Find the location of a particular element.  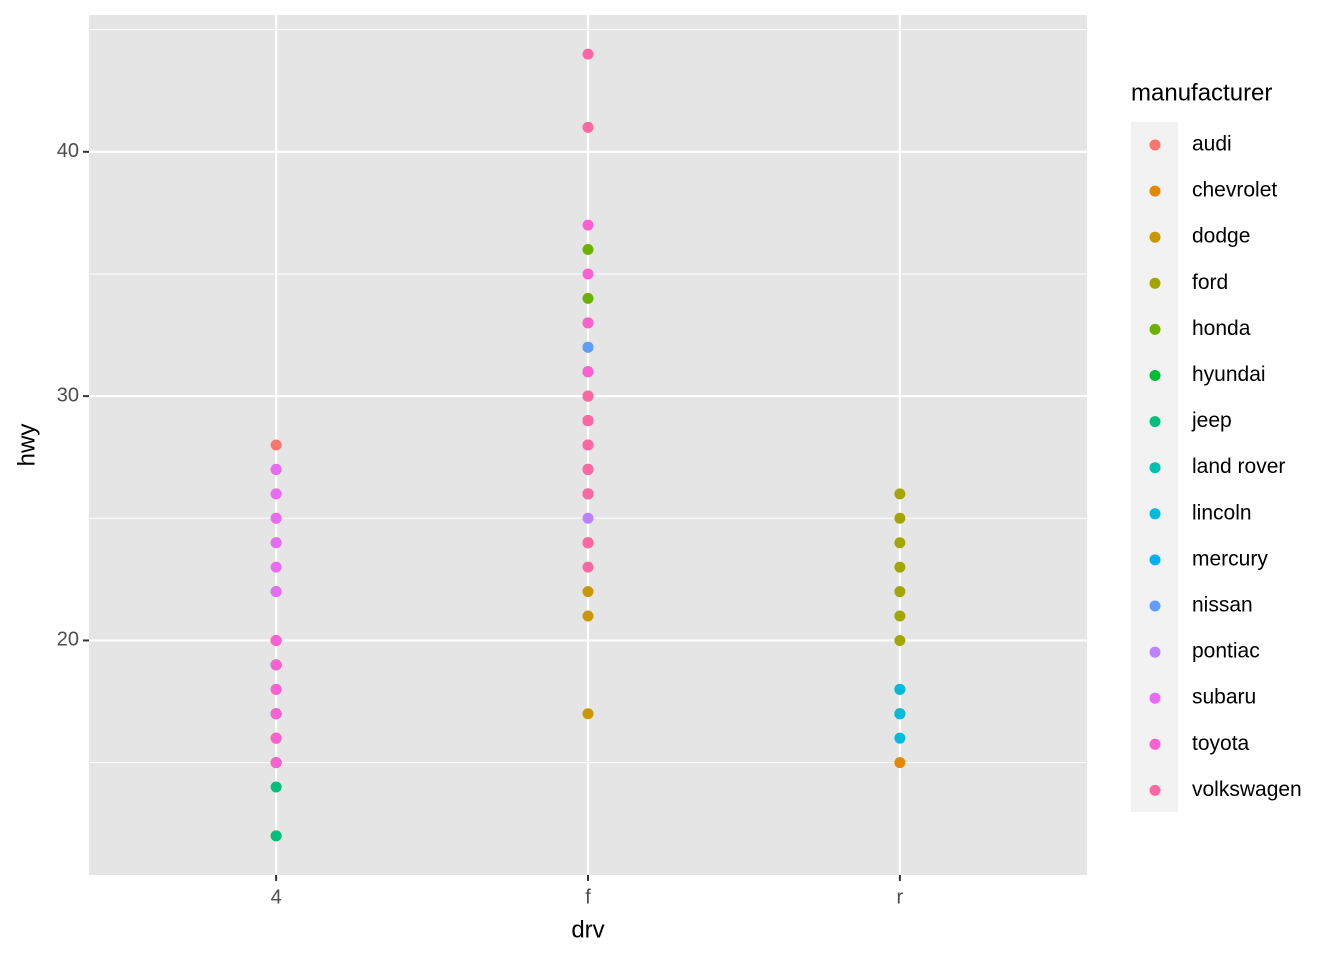

y-tick-label: 30 is located at coordinates (68, 395).